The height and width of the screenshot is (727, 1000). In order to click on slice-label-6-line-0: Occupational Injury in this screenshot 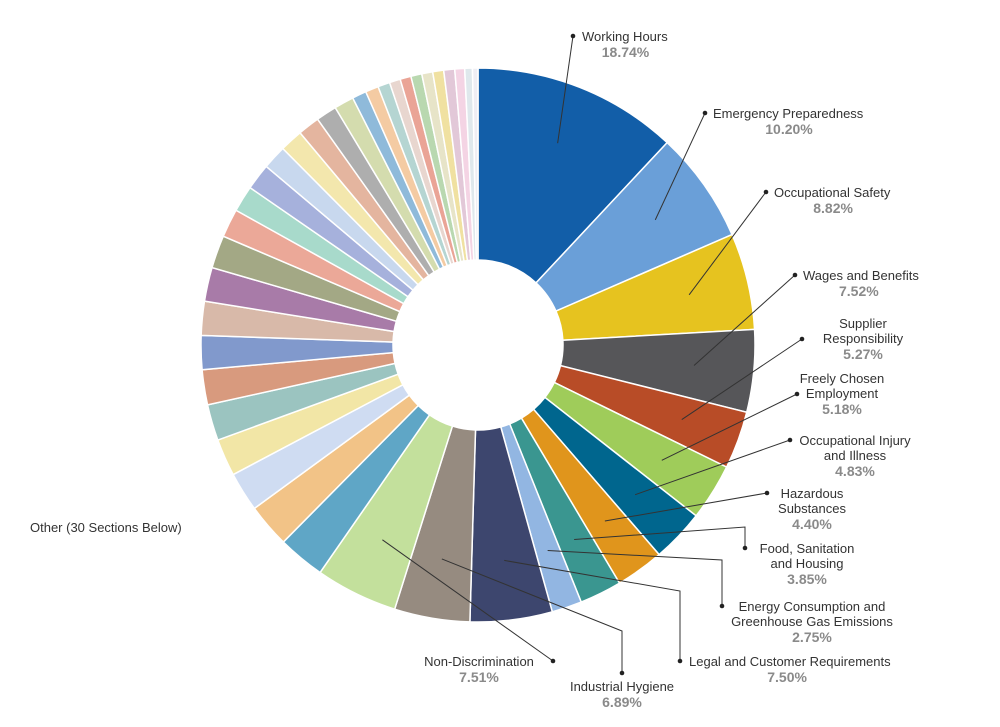, I will do `click(855, 440)`.